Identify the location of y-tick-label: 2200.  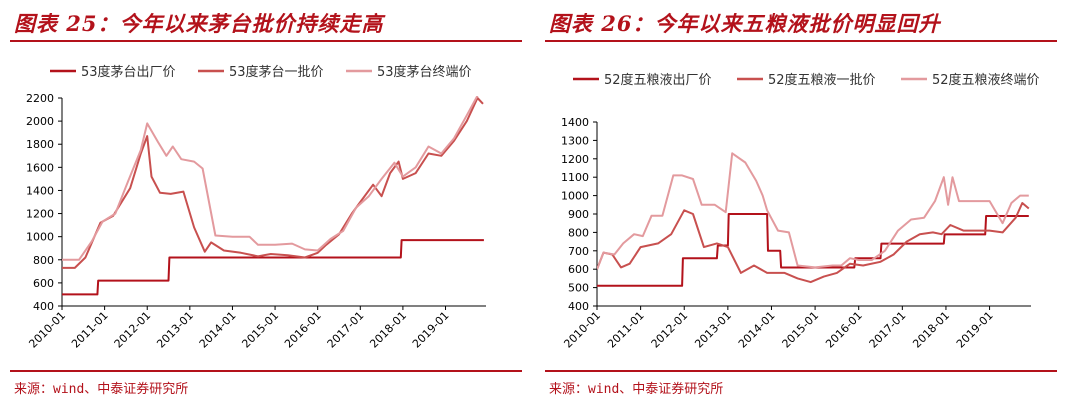
(40, 98).